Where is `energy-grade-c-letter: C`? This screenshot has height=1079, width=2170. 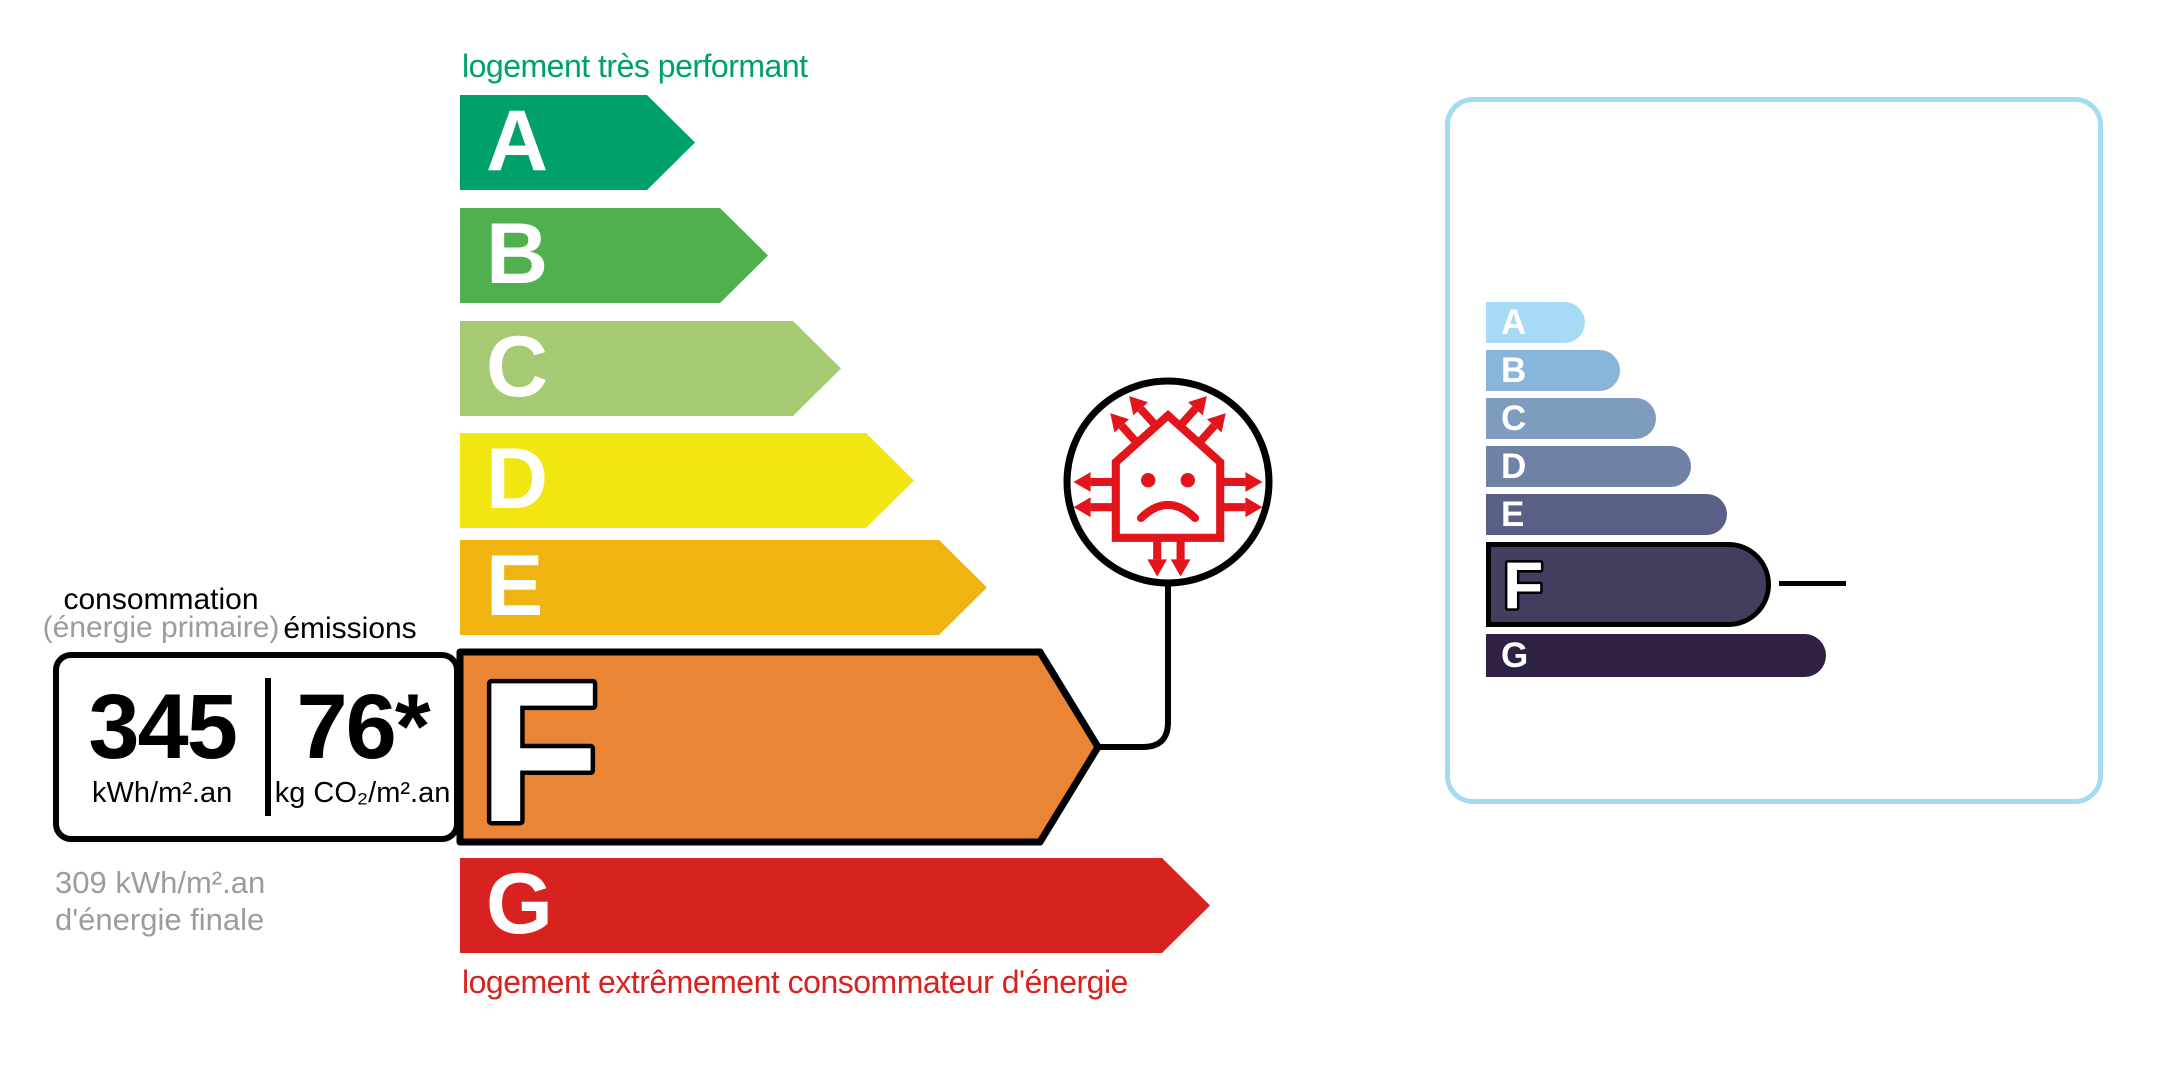
energy-grade-c-letter: C is located at coordinates (517, 366).